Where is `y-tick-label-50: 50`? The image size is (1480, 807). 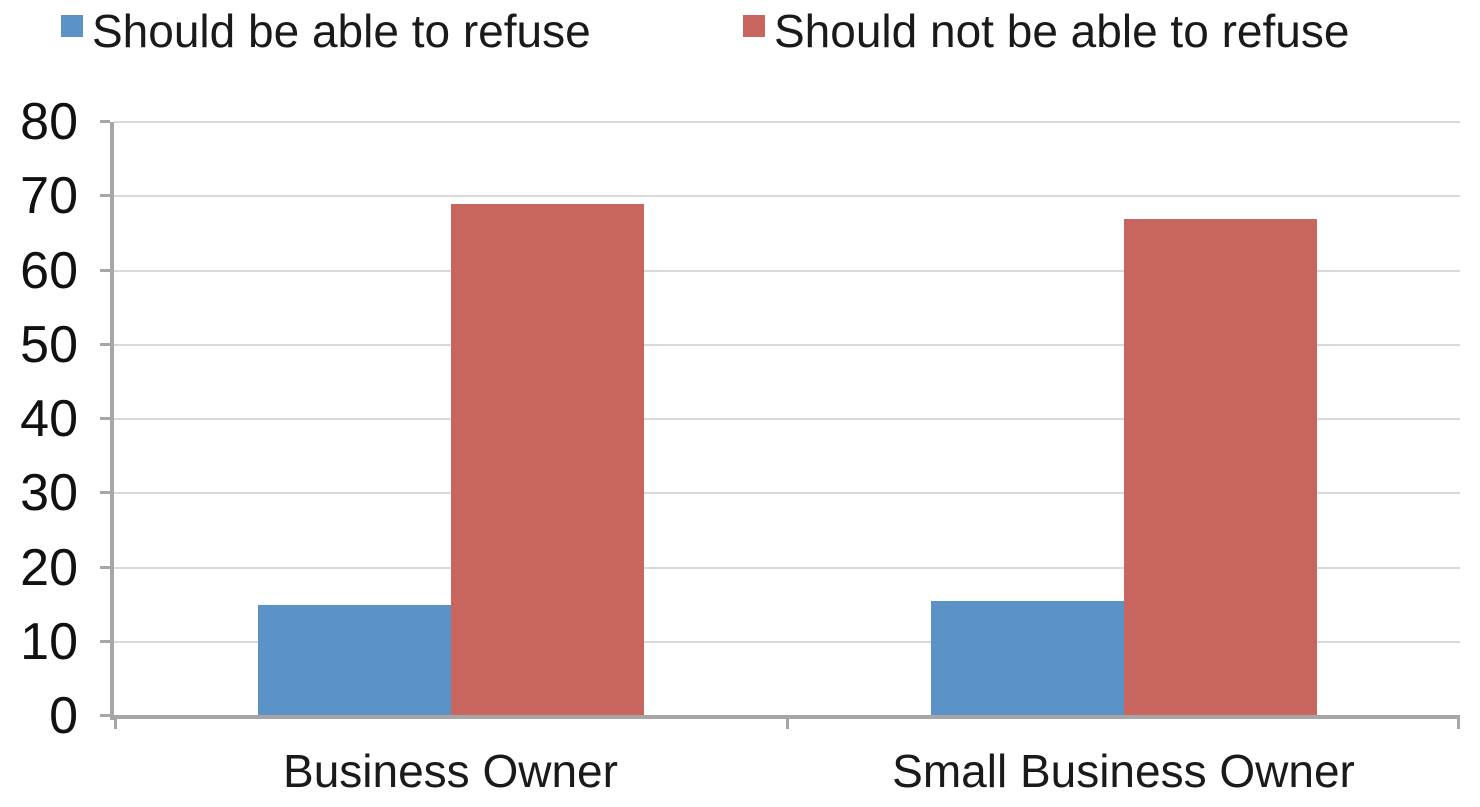
y-tick-label-50: 50 is located at coordinates (49, 344).